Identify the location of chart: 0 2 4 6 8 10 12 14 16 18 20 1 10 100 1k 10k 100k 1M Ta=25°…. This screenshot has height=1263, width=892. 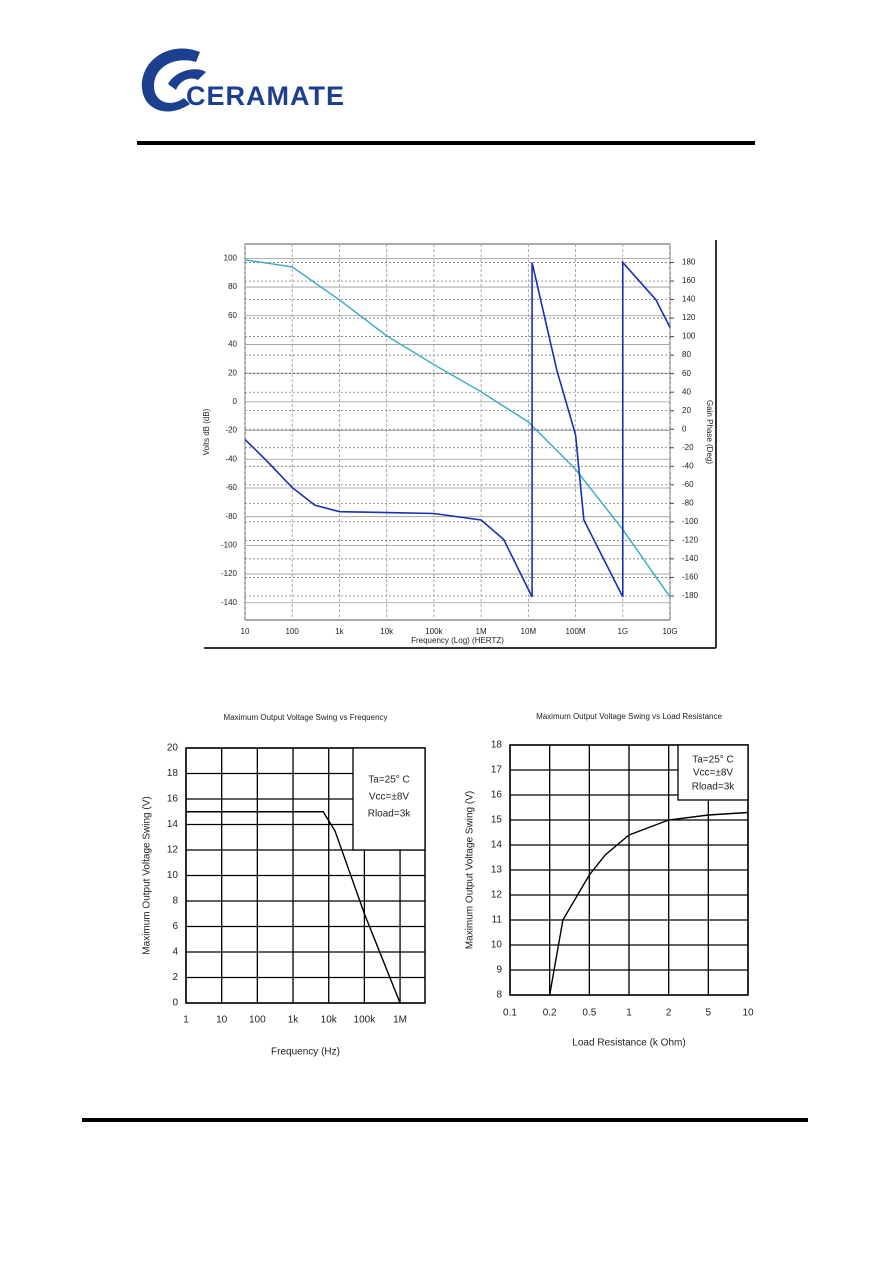
(284, 885).